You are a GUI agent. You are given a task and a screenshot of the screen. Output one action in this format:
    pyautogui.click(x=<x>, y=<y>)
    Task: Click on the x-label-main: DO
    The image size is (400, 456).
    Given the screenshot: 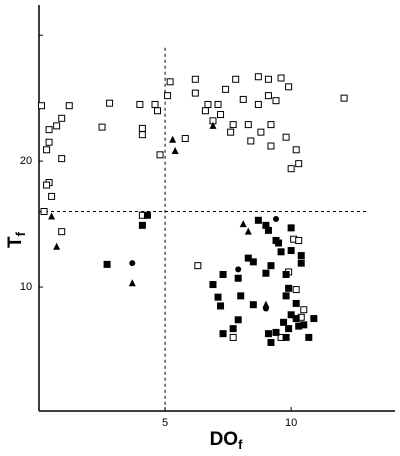 What is the action you would take?
    pyautogui.click(x=224, y=439)
    